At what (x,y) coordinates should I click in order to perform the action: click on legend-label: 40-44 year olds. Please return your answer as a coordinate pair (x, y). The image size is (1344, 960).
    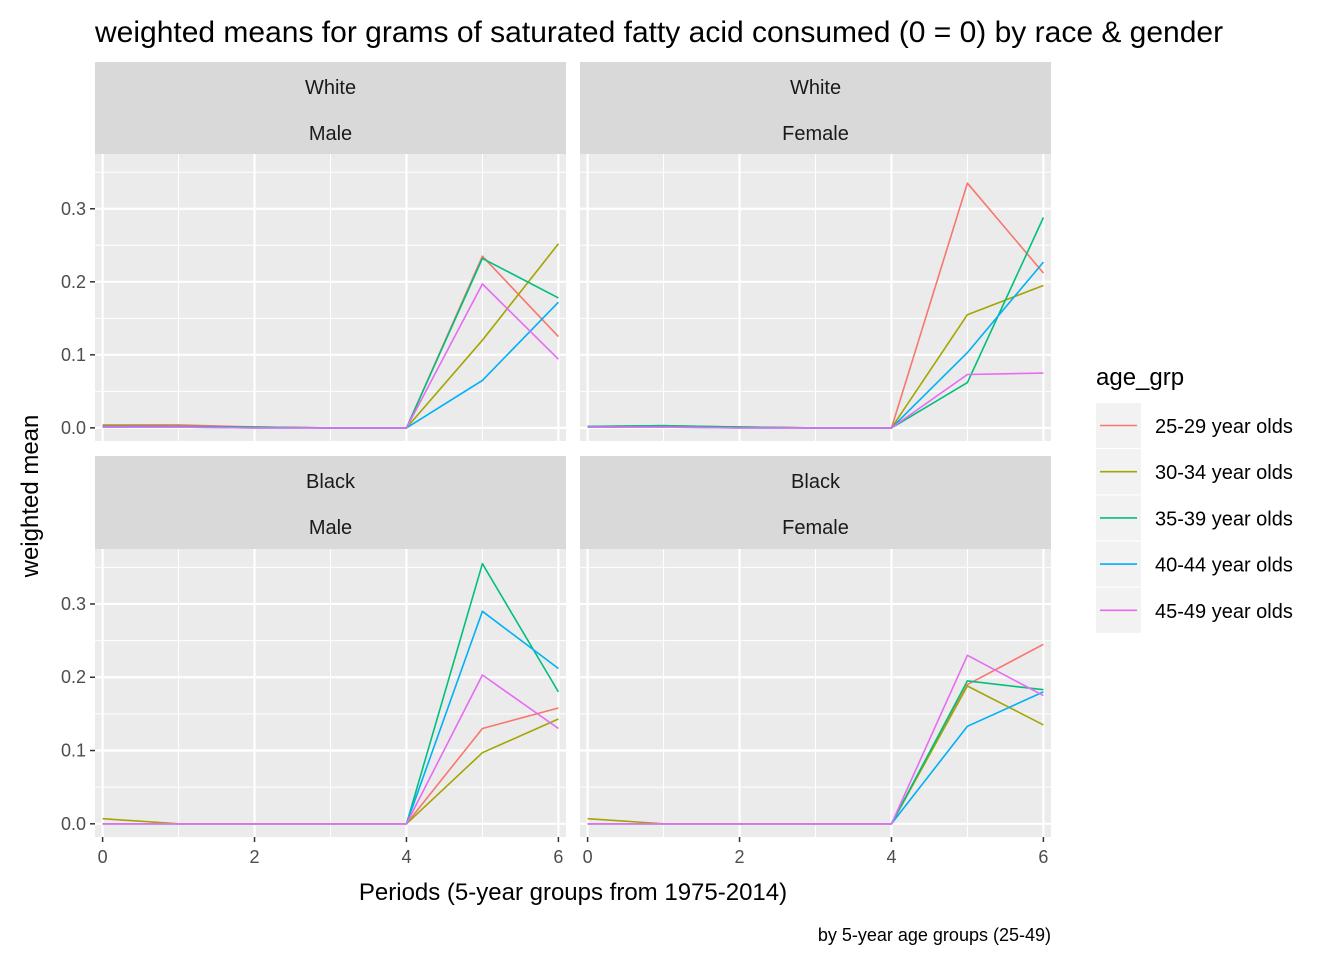
    Looking at the image, I should click on (1224, 566).